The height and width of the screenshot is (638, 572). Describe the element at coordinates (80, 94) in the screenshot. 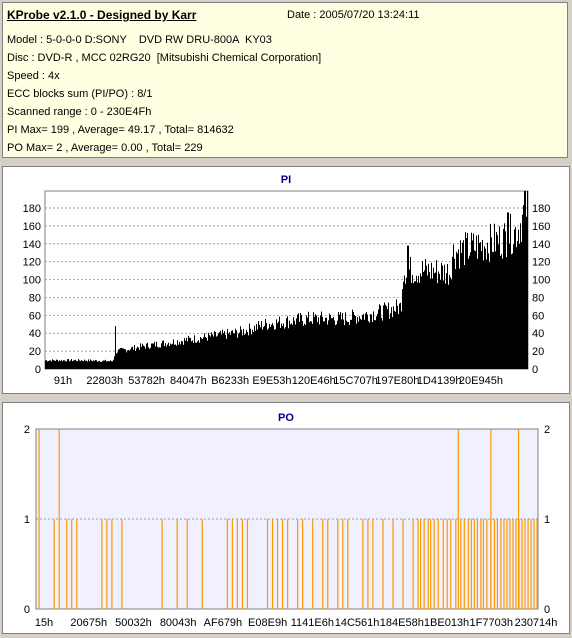

I see `ecc-line: ECC blocks sum (PI/PO) : 8/1` at that location.